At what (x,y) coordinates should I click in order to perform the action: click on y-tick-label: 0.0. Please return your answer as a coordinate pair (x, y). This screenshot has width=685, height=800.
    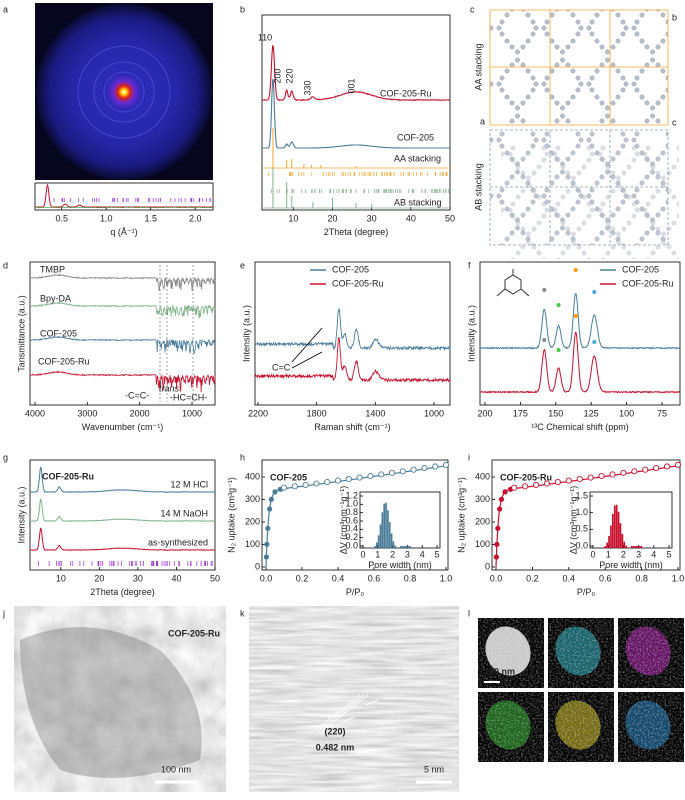
    Looking at the image, I should click on (581, 545).